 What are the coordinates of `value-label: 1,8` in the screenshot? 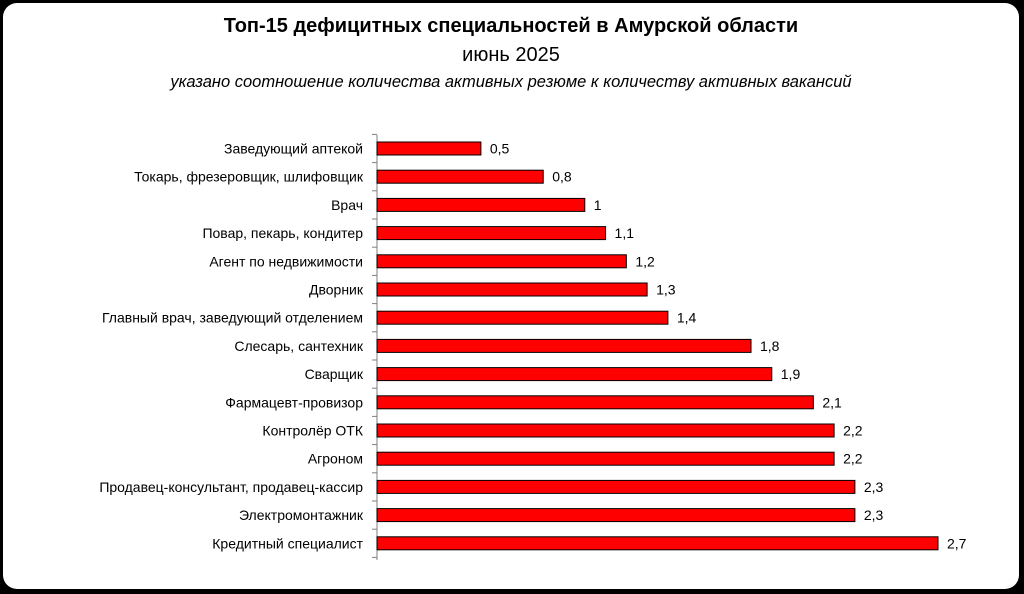 It's located at (770, 346).